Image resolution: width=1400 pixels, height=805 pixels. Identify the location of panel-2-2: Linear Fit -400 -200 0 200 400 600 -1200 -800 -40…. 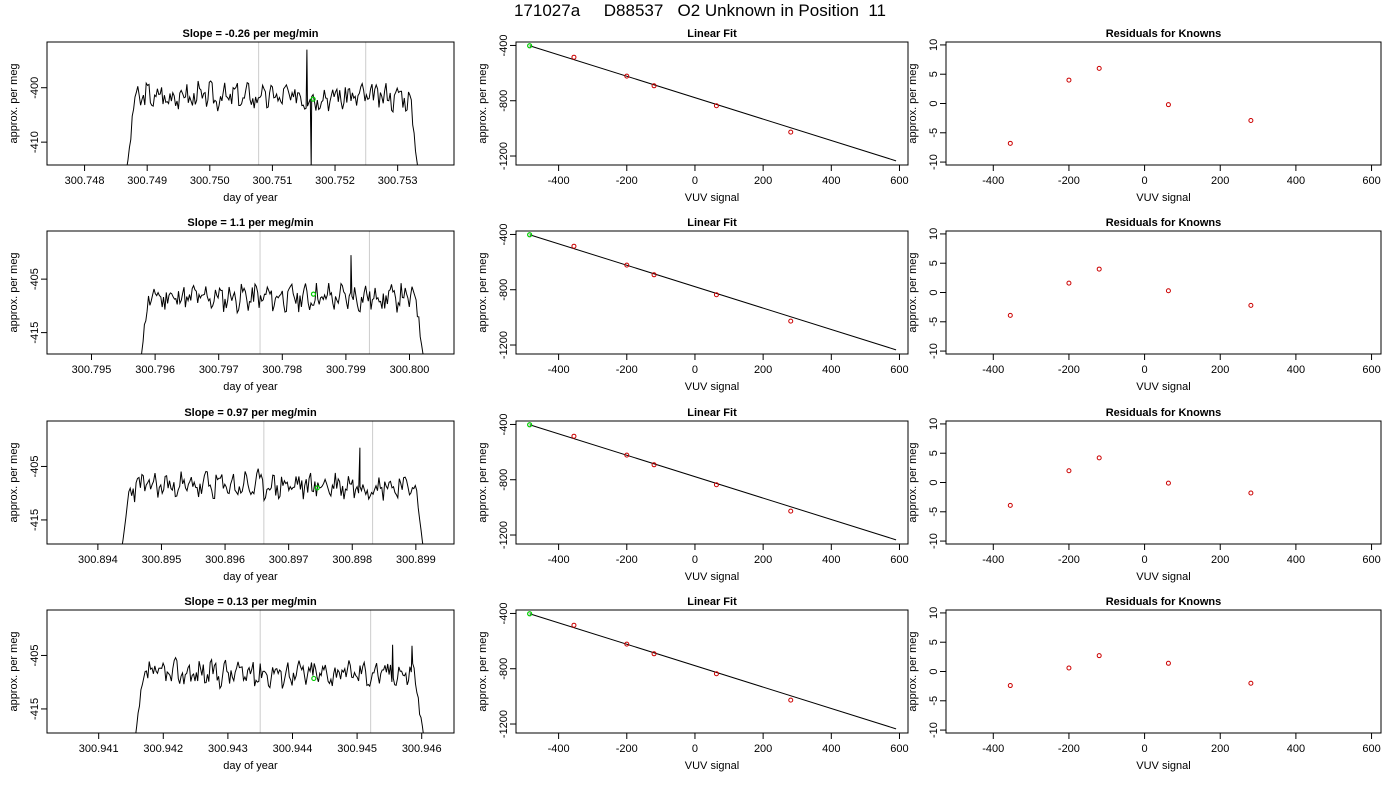
(693, 305).